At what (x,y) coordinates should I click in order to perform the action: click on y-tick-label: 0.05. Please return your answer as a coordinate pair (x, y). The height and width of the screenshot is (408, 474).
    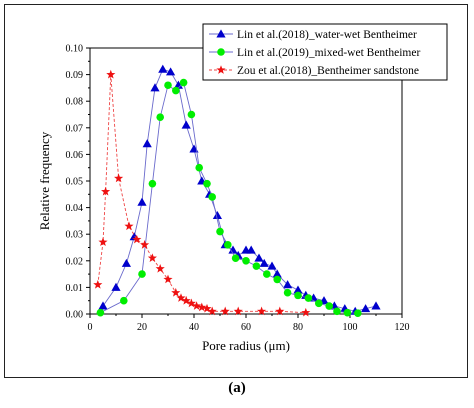
    Looking at the image, I should click on (75, 182).